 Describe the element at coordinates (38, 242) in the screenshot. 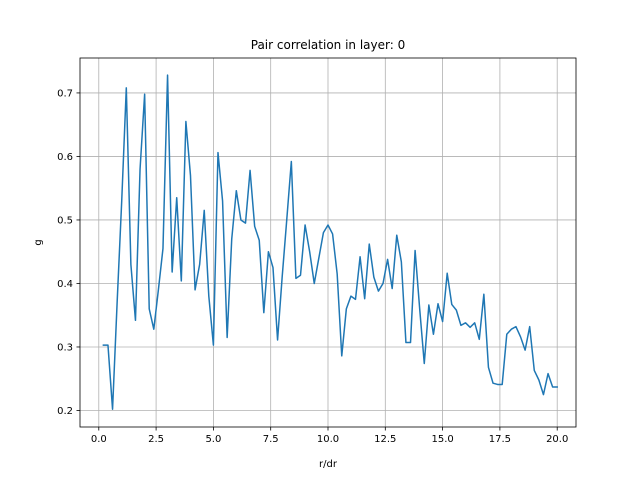

I see `y-axis-label: g` at that location.